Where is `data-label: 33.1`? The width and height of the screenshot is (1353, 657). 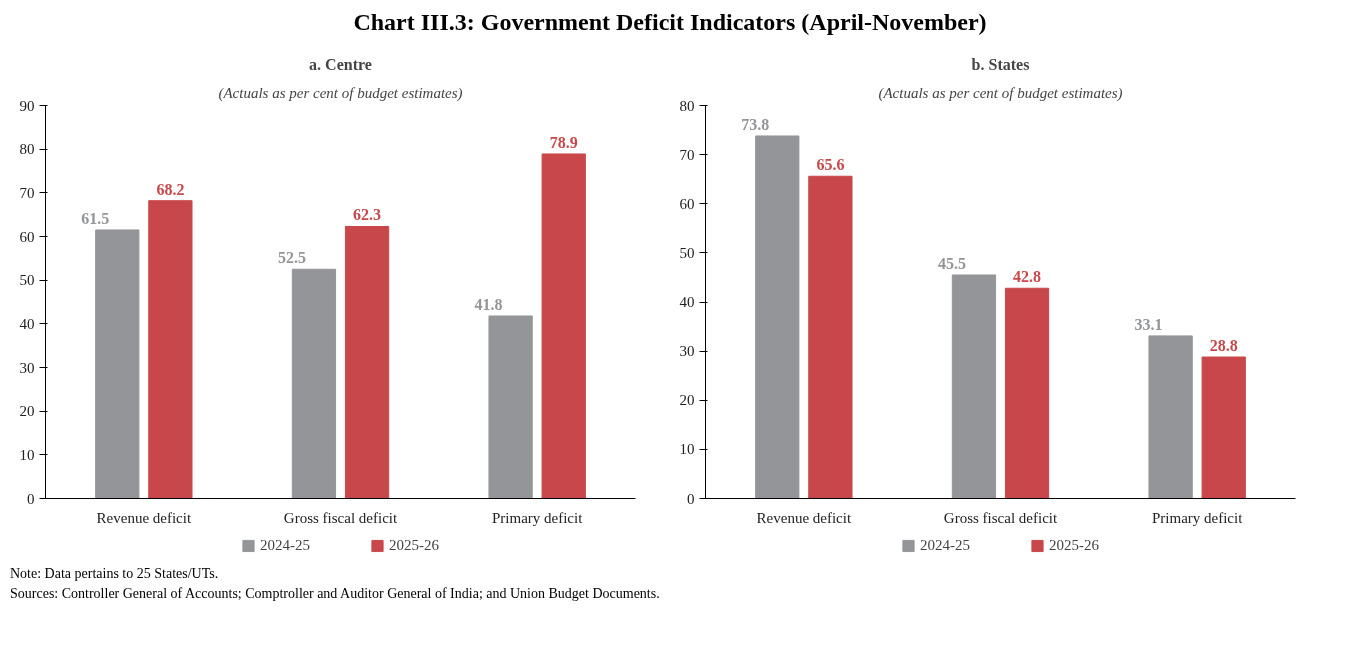
data-label: 33.1 is located at coordinates (1148, 324).